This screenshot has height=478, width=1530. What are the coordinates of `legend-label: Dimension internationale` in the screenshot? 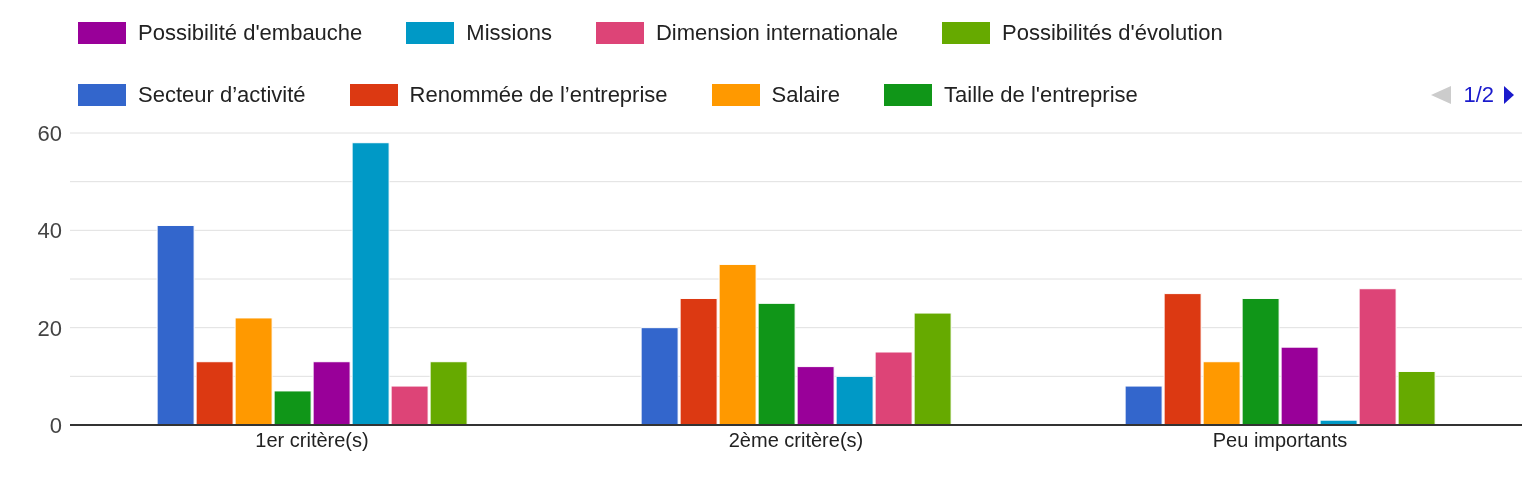 It's located at (777, 33).